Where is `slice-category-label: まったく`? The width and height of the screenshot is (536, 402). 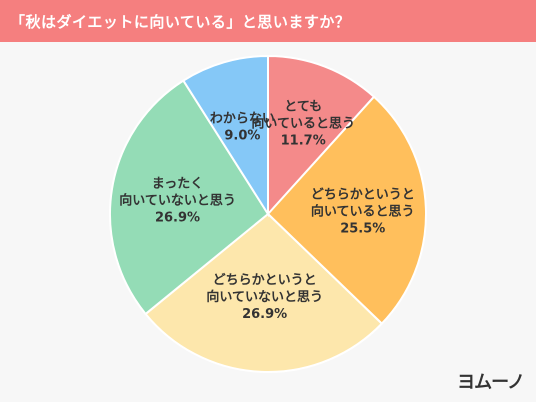
slice-category-label: まったく is located at coordinates (177, 183).